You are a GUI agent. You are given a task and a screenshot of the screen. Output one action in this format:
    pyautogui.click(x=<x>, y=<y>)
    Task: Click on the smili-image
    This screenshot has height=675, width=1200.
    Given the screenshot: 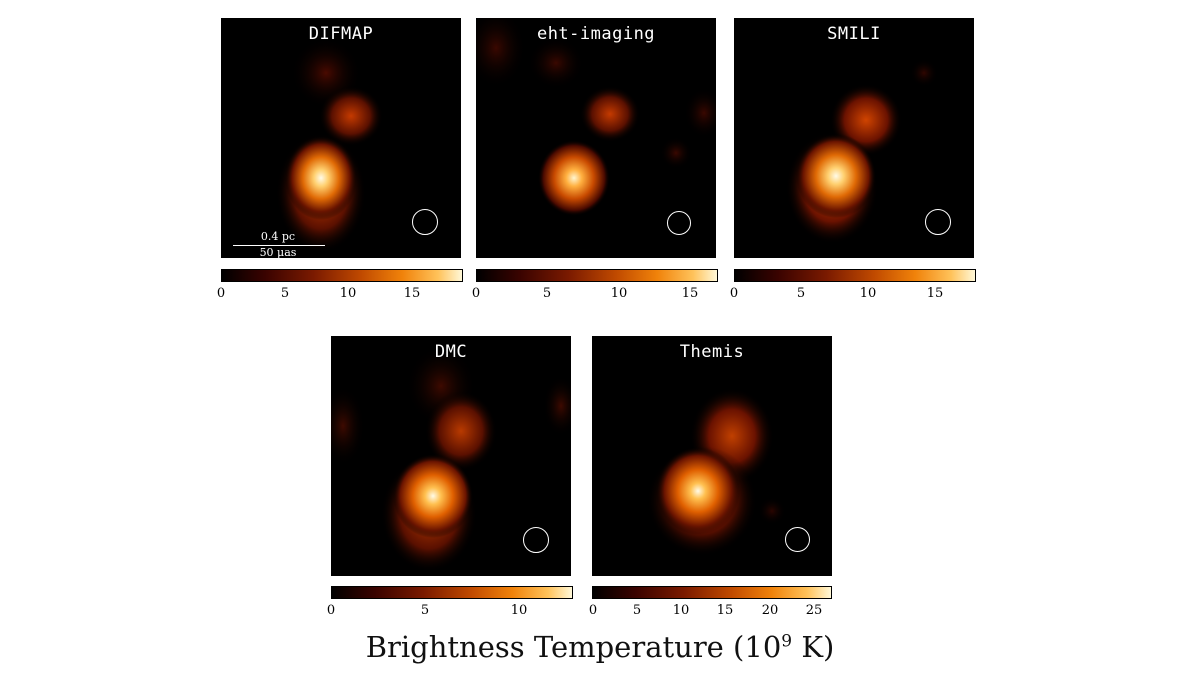 What is the action you would take?
    pyautogui.click(x=862, y=151)
    